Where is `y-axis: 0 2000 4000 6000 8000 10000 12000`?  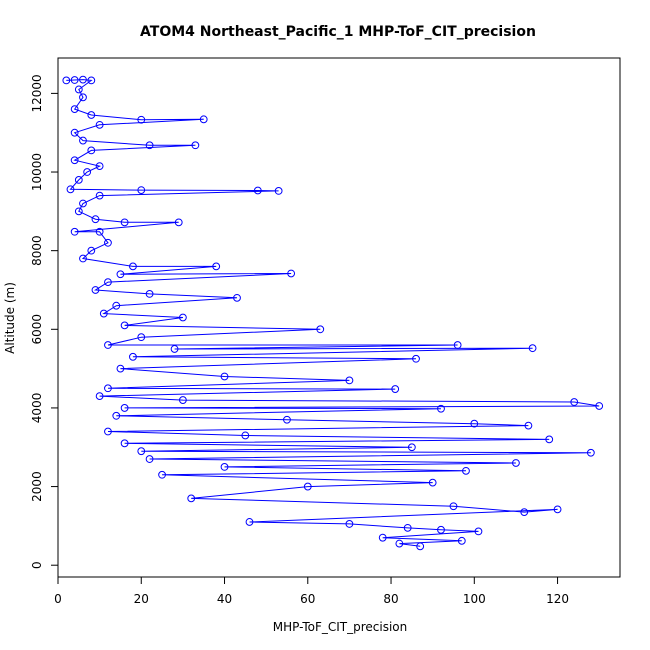 y-axis: 0 2000 4000 6000 8000 10000 12000 is located at coordinates (44, 321).